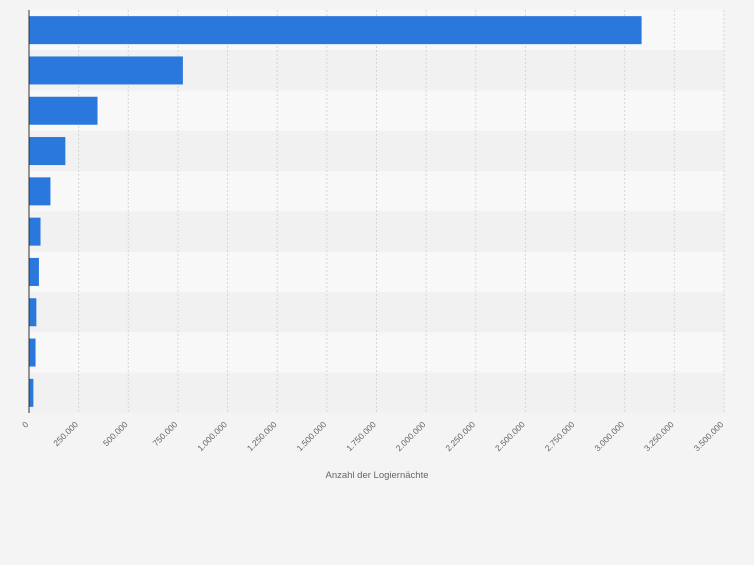  Describe the element at coordinates (115, 433) in the screenshot. I see `x-tick-label: 500.000` at that location.